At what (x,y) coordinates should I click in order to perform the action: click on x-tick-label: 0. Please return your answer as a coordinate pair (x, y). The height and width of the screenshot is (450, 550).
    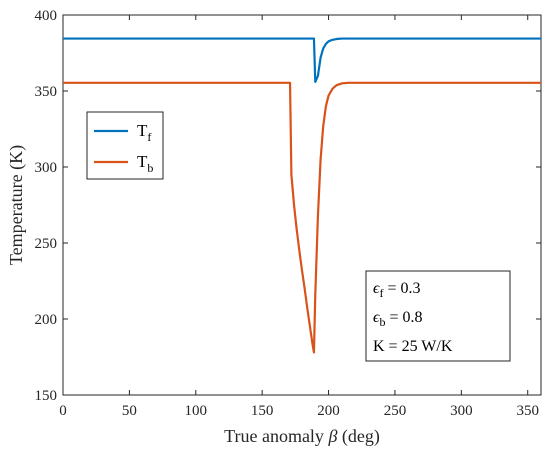
    Looking at the image, I should click on (63, 411).